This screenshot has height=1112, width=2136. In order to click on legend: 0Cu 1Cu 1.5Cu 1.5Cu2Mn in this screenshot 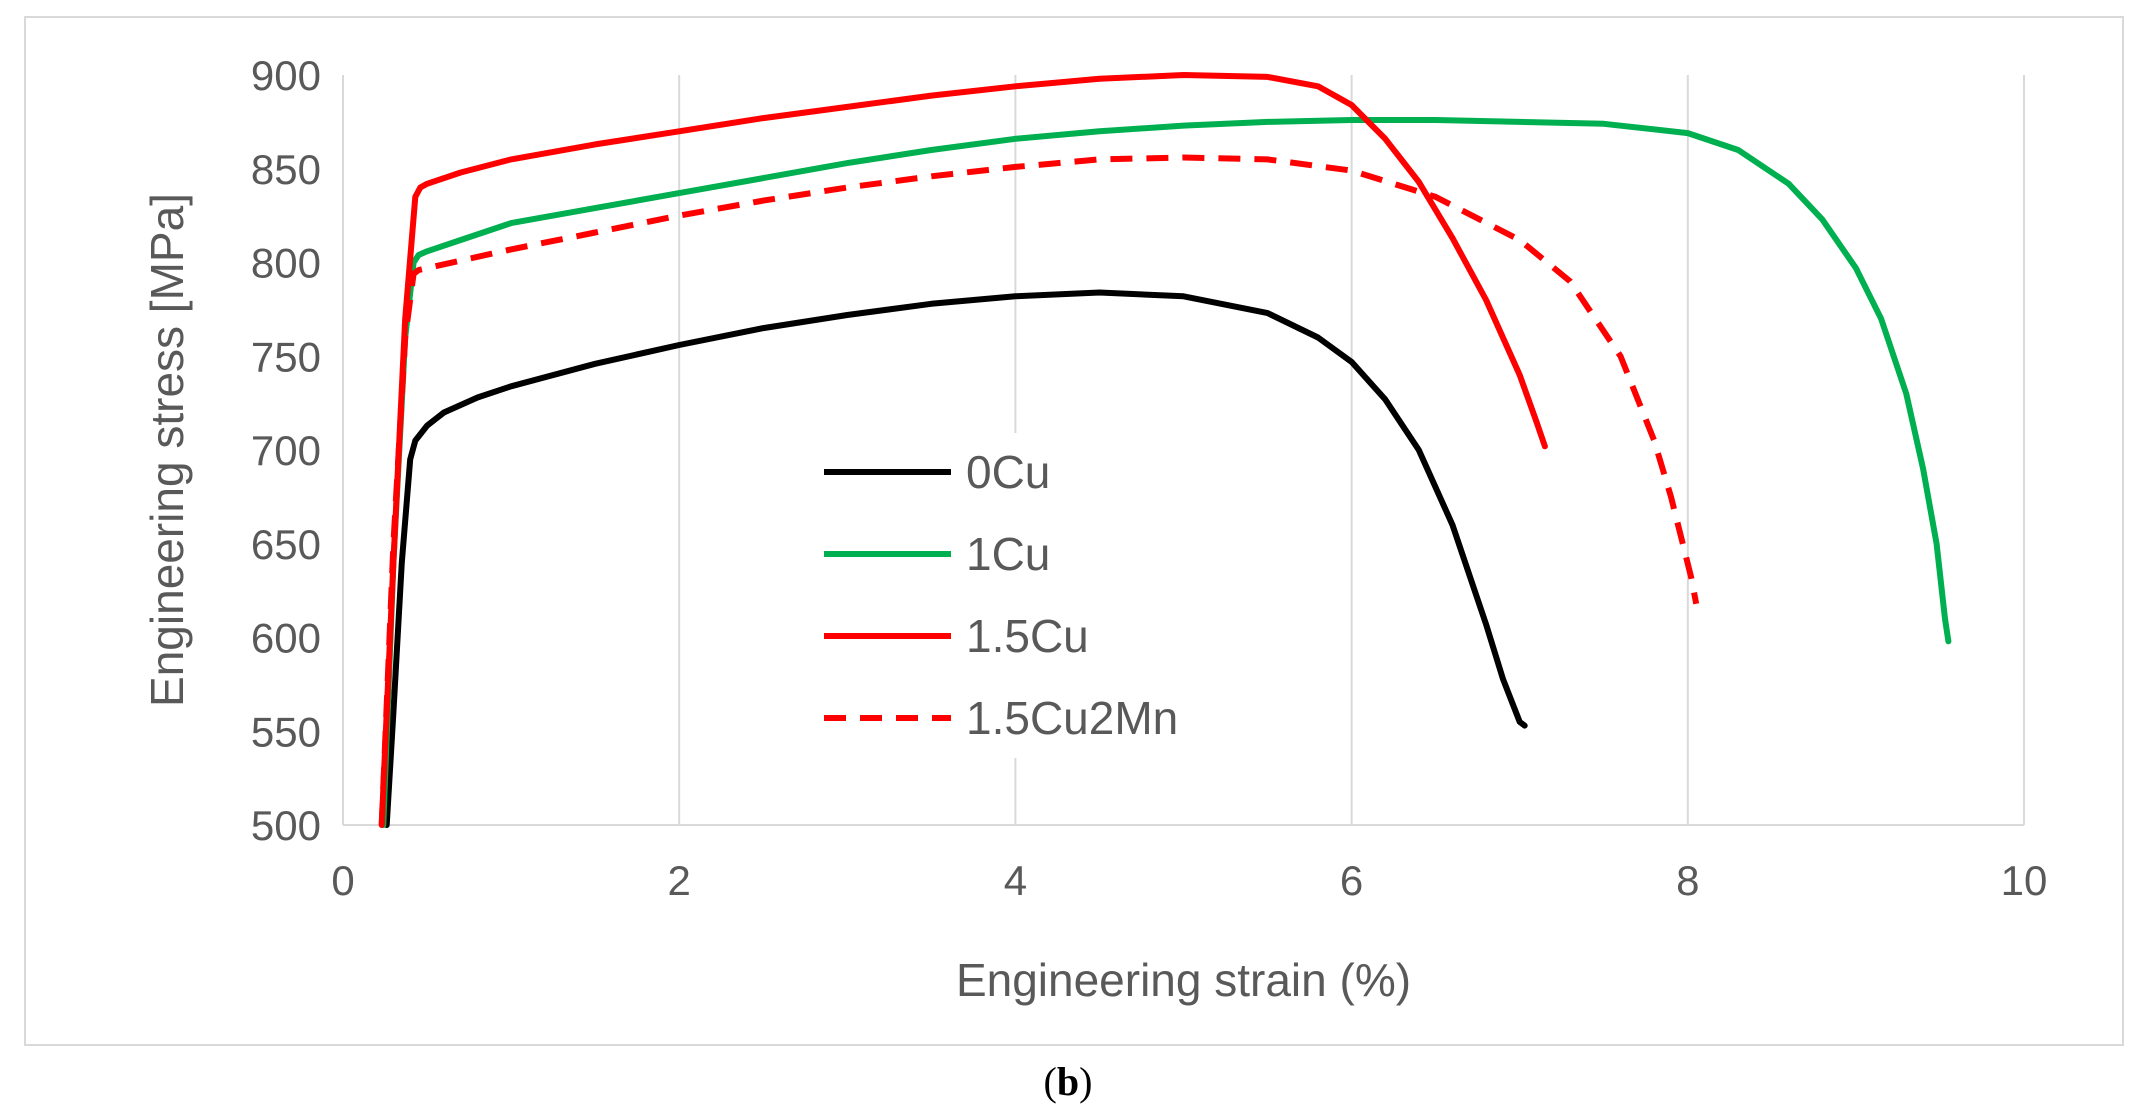, I will do `click(1026, 595)`.